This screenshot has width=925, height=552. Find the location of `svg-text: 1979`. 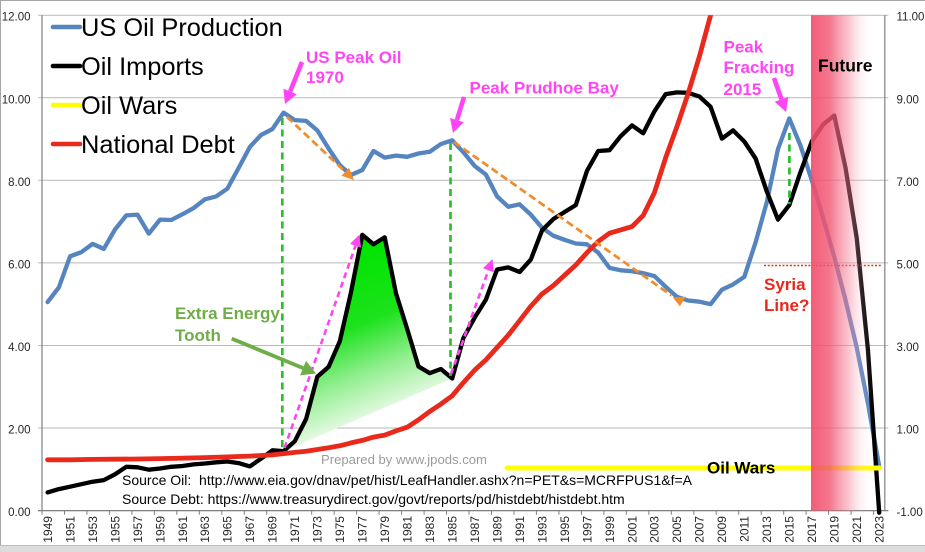

svg-text: 1979 is located at coordinates (385, 529).